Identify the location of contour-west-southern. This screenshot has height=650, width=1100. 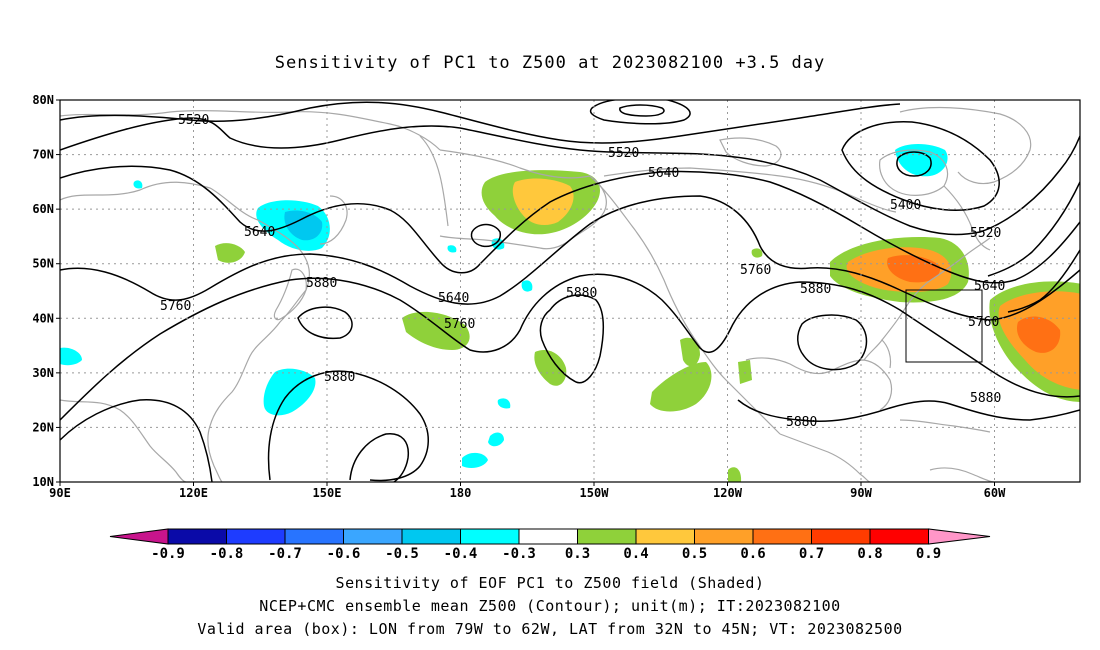
(136, 440).